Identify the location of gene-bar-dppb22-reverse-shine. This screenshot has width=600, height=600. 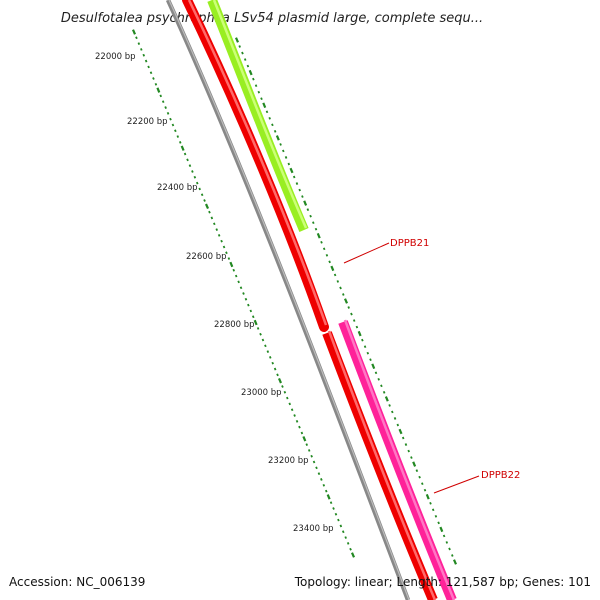
(382, 465).